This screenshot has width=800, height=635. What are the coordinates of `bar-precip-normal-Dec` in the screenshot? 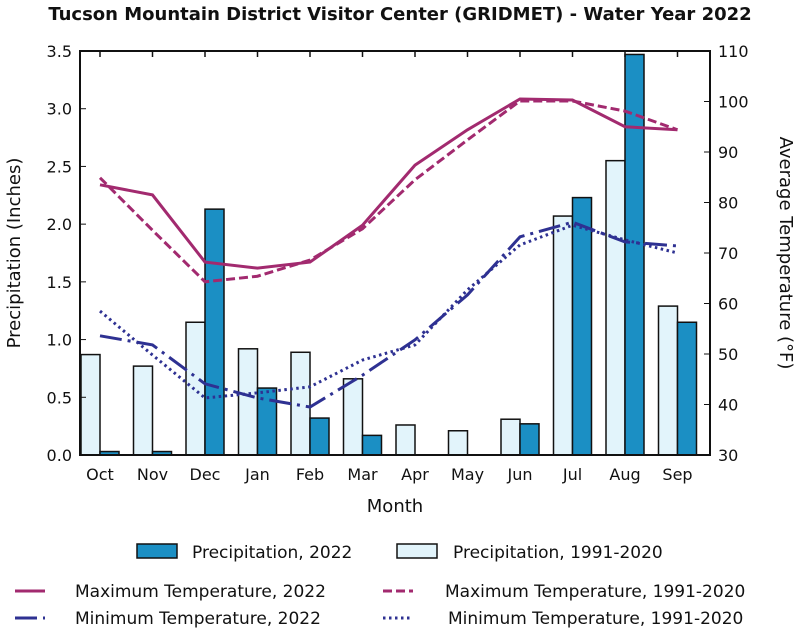 It's located at (195, 388).